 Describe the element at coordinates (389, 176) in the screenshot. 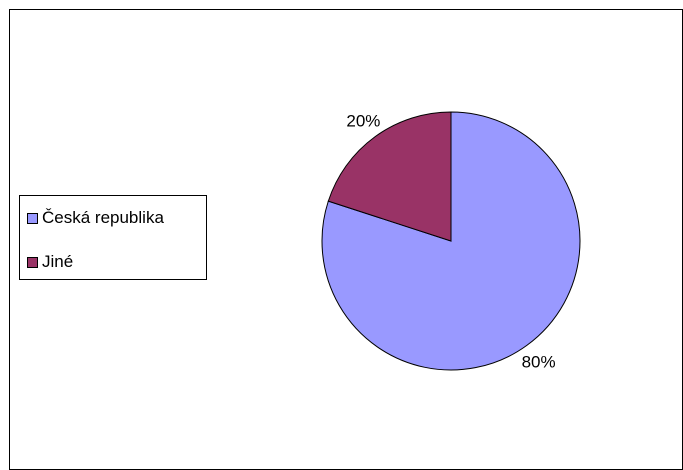

I see `pie-slice-jine` at that location.